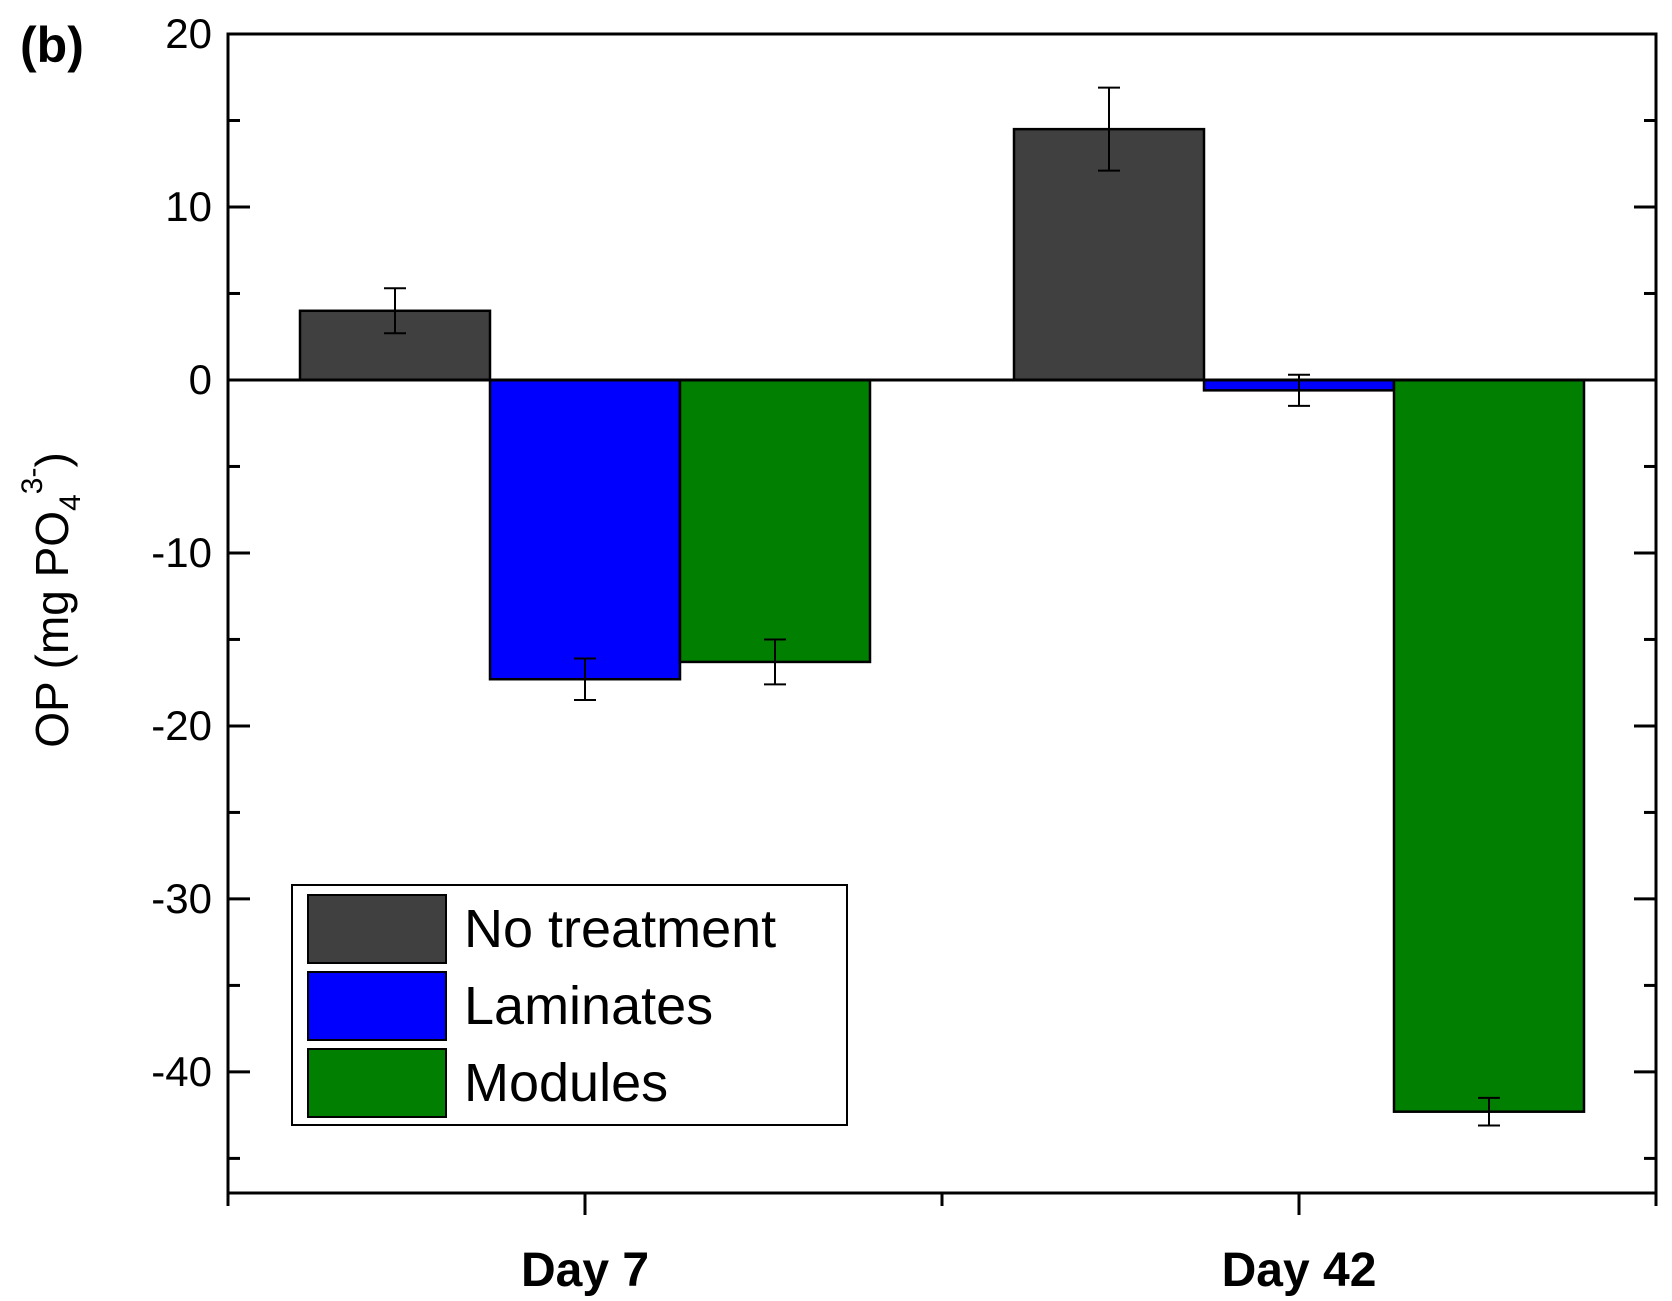 This screenshot has height=1301, width=1672. What do you see at coordinates (52, 459) in the screenshot?
I see `y-axis-label-close: )` at bounding box center [52, 459].